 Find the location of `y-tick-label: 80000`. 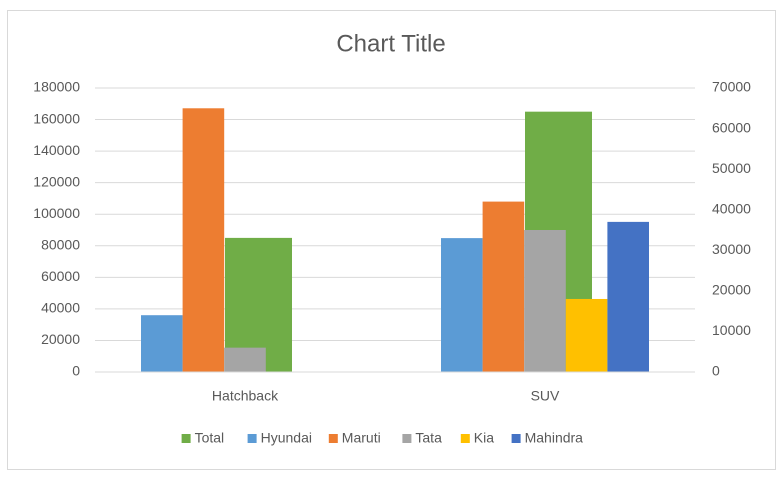

y-tick-label: 80000 is located at coordinates (60, 244).